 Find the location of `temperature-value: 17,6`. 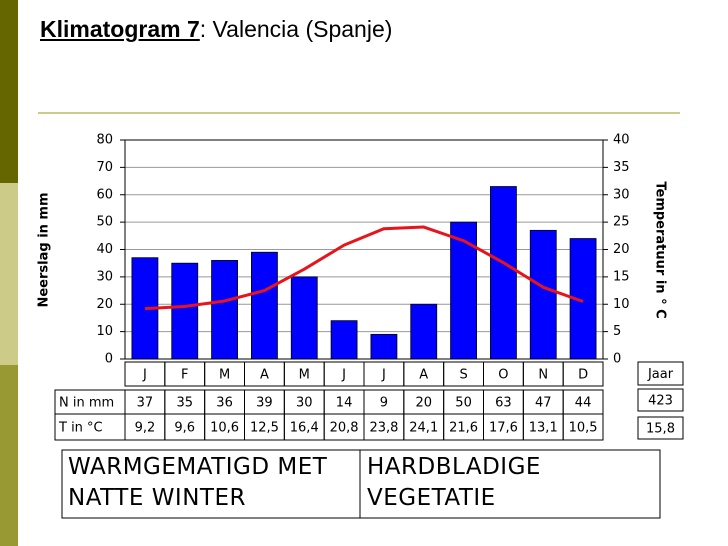

temperature-value: 17,6 is located at coordinates (503, 428).